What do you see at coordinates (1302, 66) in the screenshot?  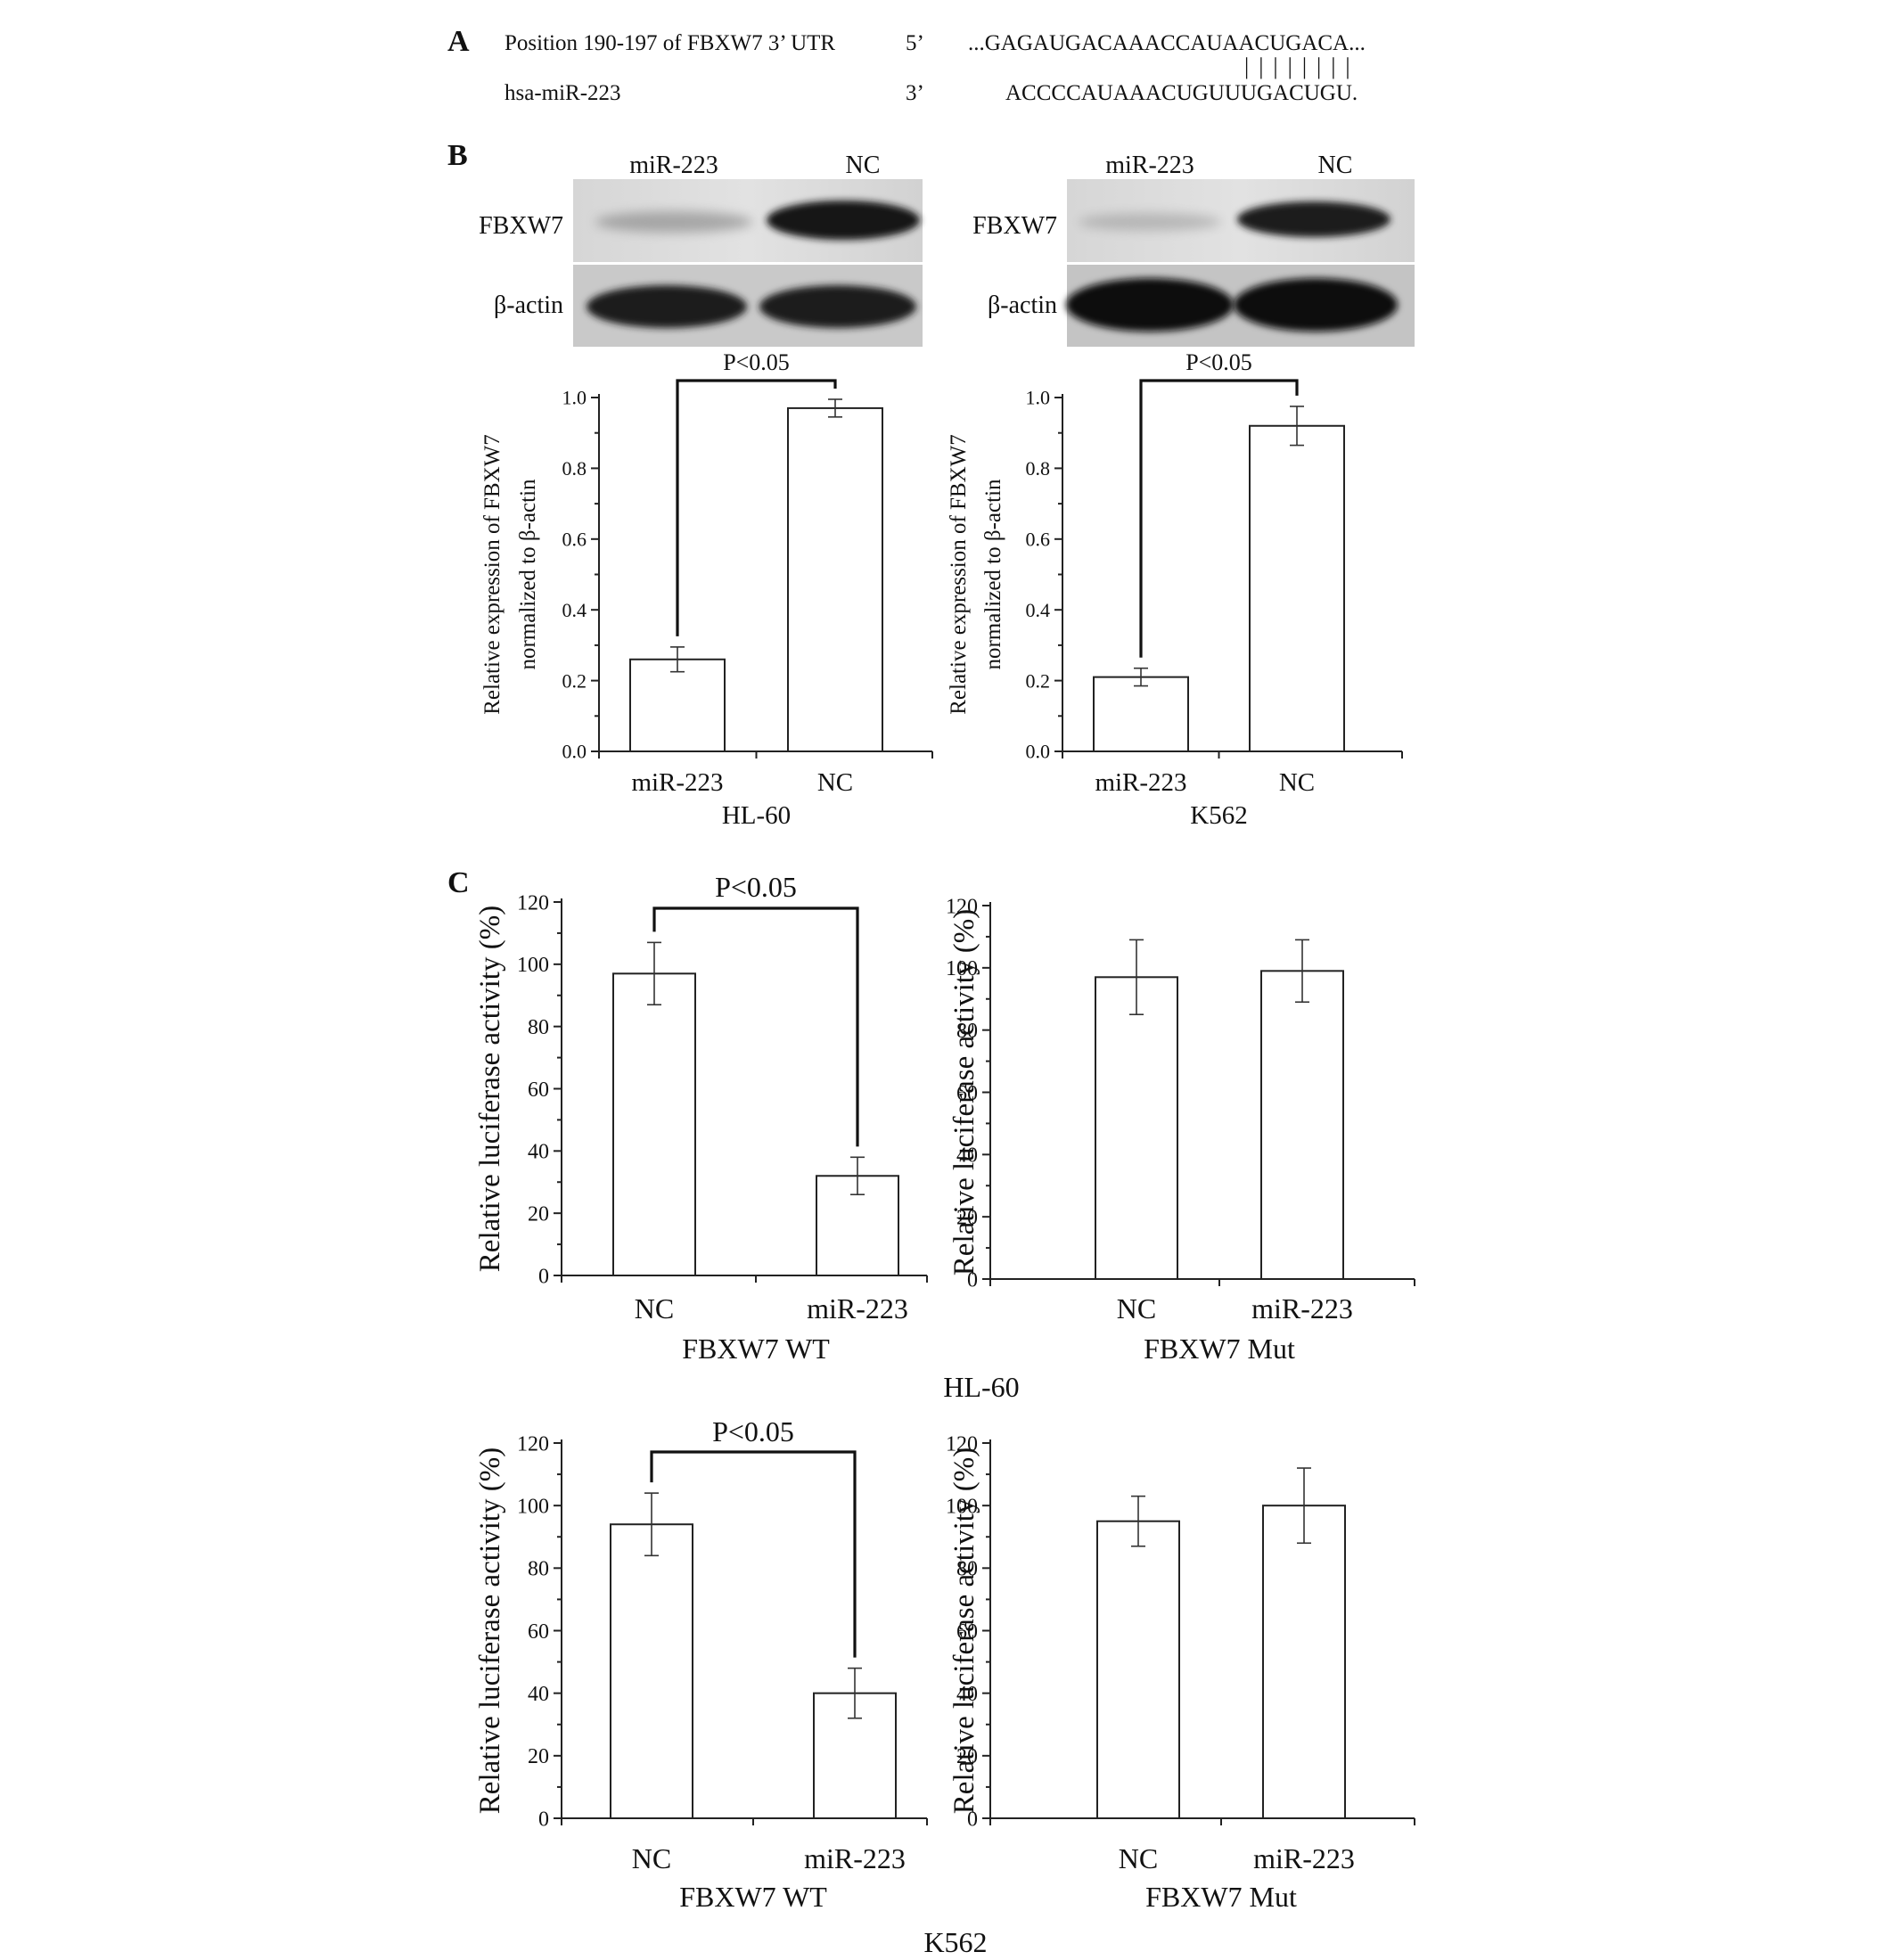 I see `base-pairing-marks: ||||||||` at bounding box center [1302, 66].